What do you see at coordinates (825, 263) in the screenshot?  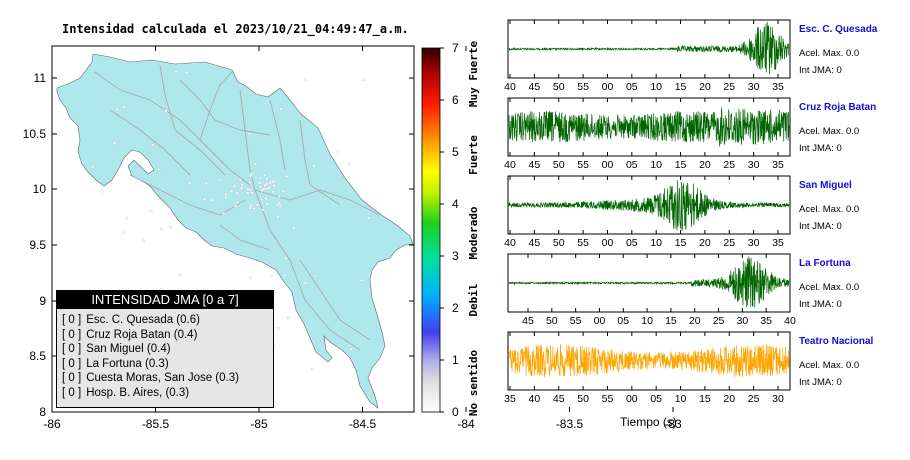 I see `station-name: La Fortuna` at bounding box center [825, 263].